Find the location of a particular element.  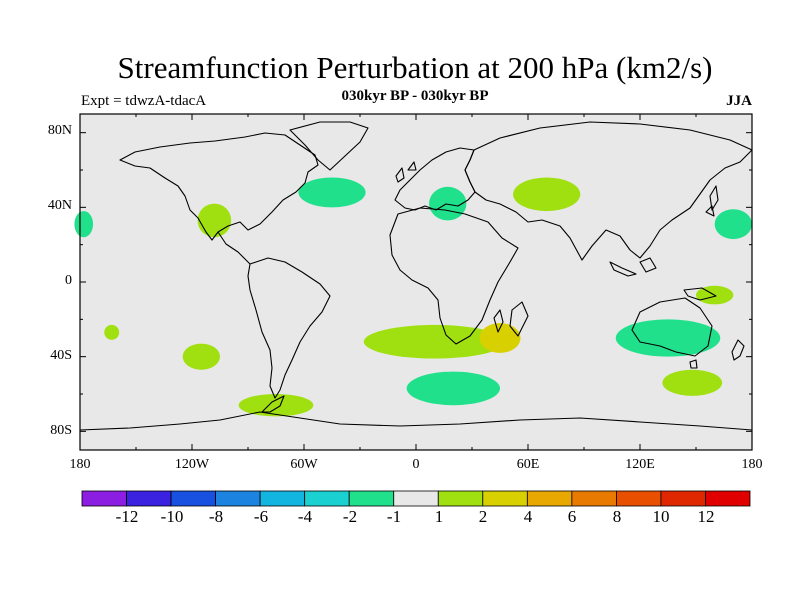

colorbar-label: -1 is located at coordinates (394, 516).